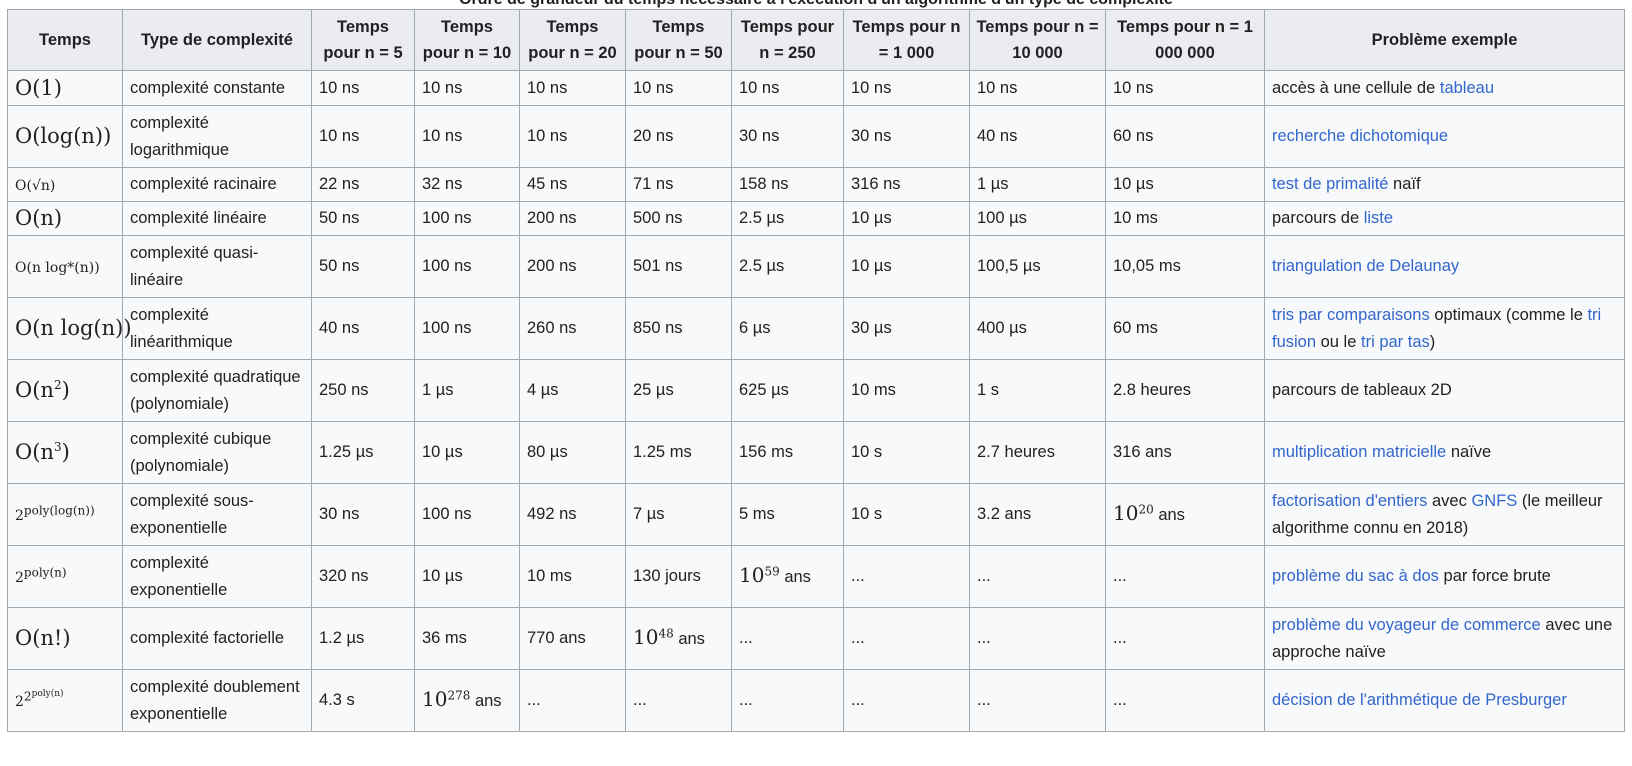 Image resolution: width=1632 pixels, height=766 pixels. What do you see at coordinates (678, 136) in the screenshot?
I see `time-value: 20 ns` at bounding box center [678, 136].